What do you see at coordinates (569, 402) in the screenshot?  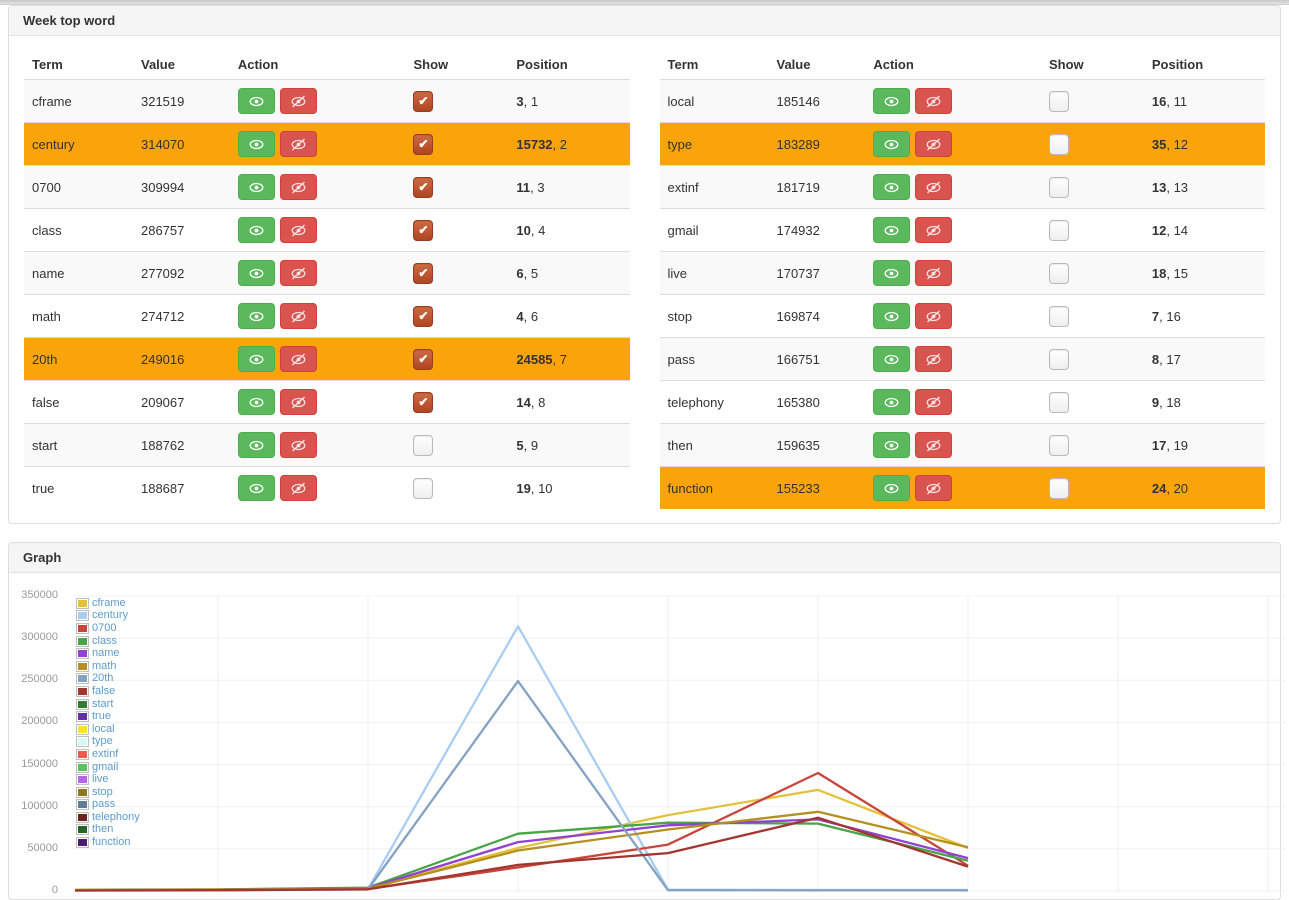 I see `term-position: 14, 8` at bounding box center [569, 402].